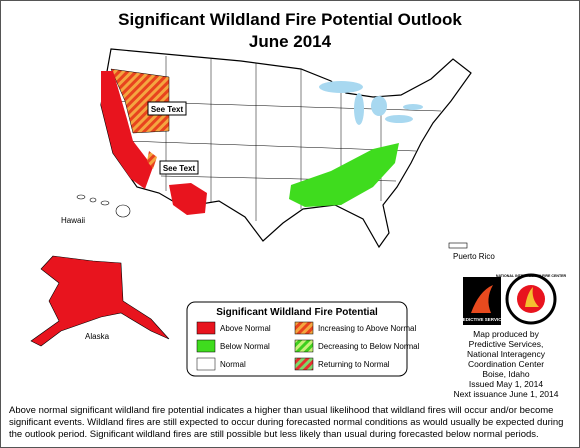 This screenshot has height=448, width=580. I want to click on credit-line: National Interagency, so click(506, 354).